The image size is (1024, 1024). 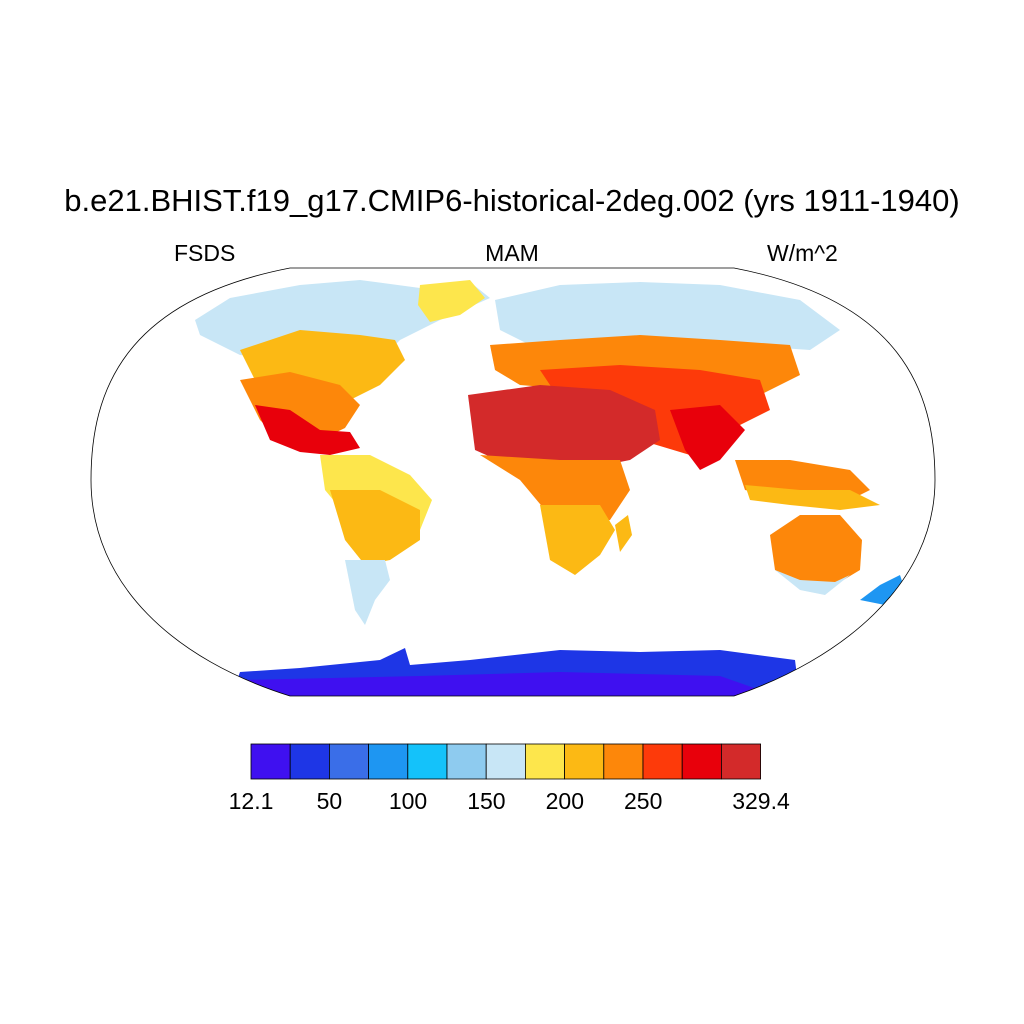 I want to click on colorbar-tick-label: 50, so click(x=329, y=801).